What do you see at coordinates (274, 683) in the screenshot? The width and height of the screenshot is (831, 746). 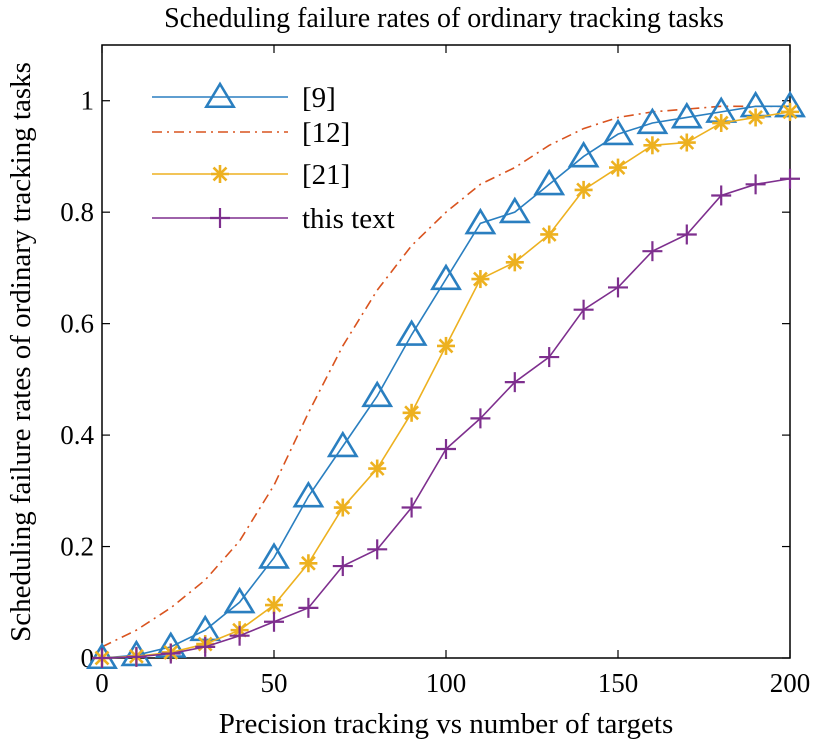 I see `x-tick-label: 50` at bounding box center [274, 683].